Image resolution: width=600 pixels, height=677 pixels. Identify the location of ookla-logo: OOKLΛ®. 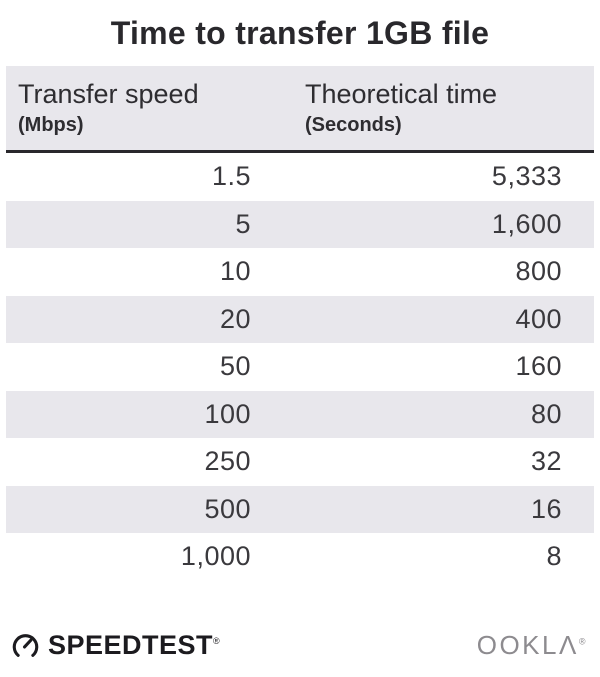
(532, 645).